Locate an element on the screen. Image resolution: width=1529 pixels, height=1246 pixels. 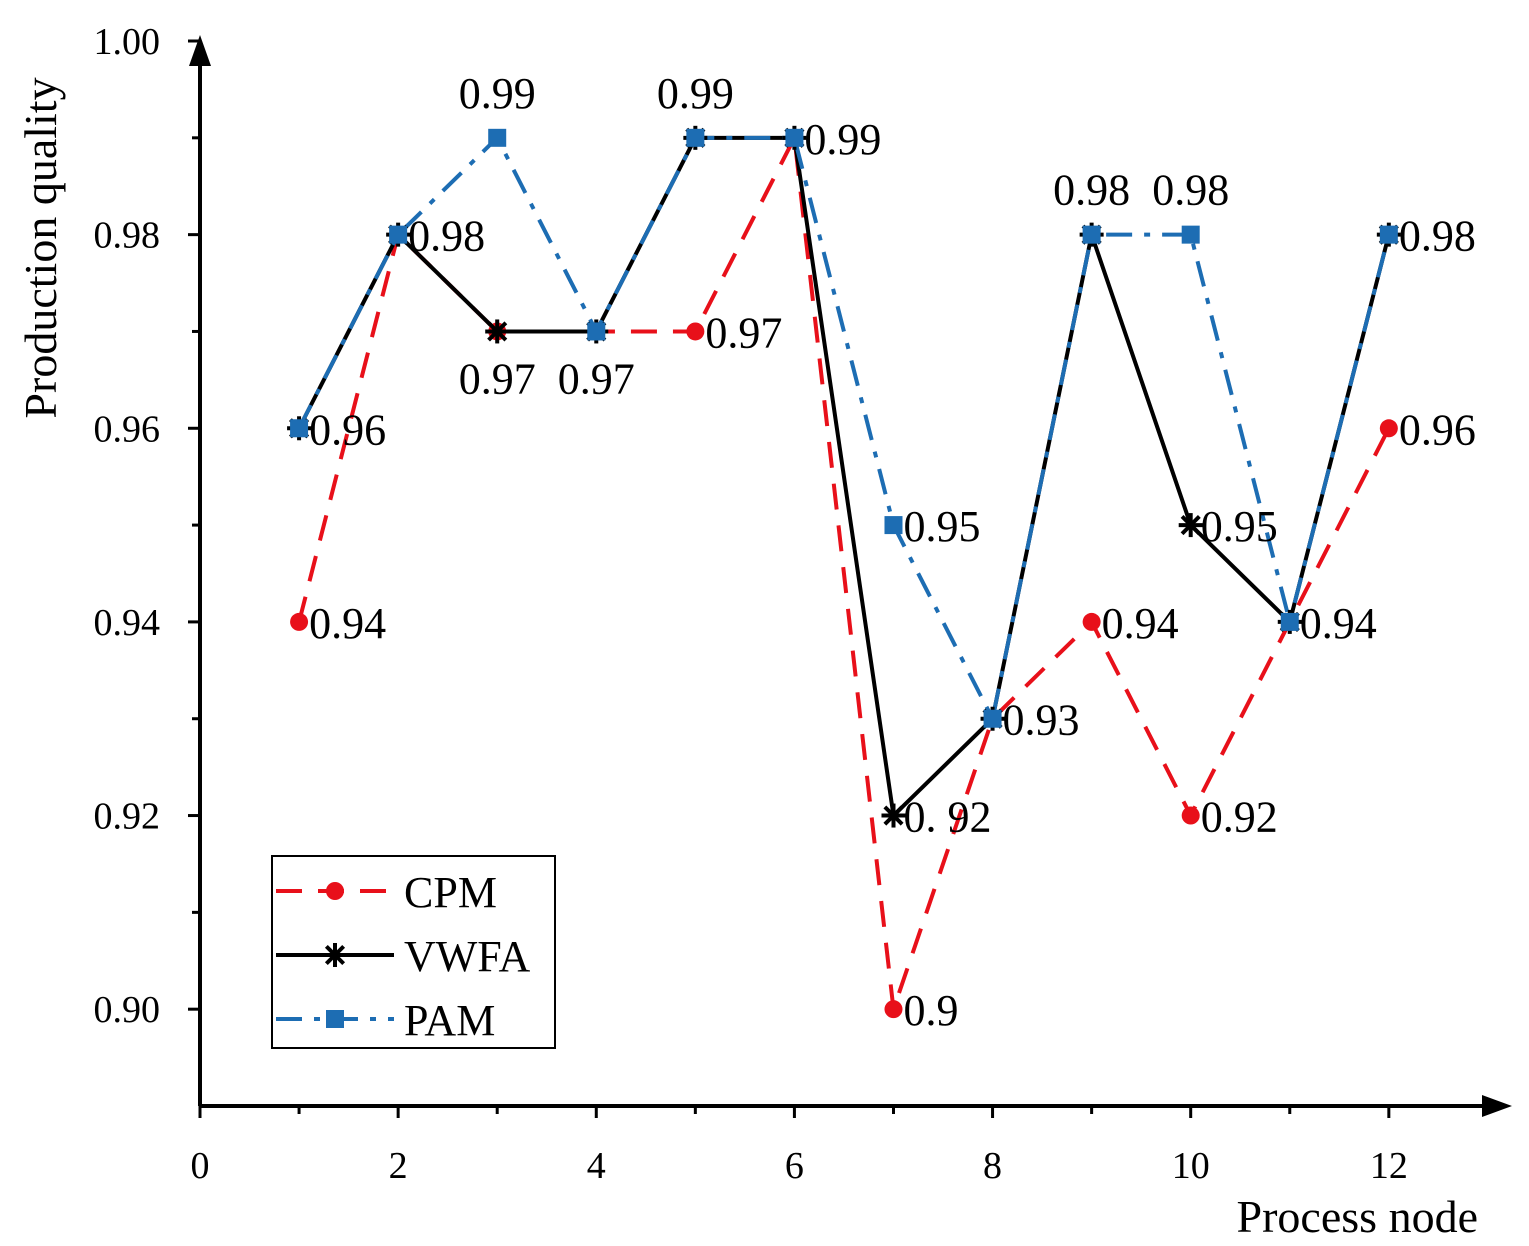
x-tick-label: 2 is located at coordinates (398, 1166).